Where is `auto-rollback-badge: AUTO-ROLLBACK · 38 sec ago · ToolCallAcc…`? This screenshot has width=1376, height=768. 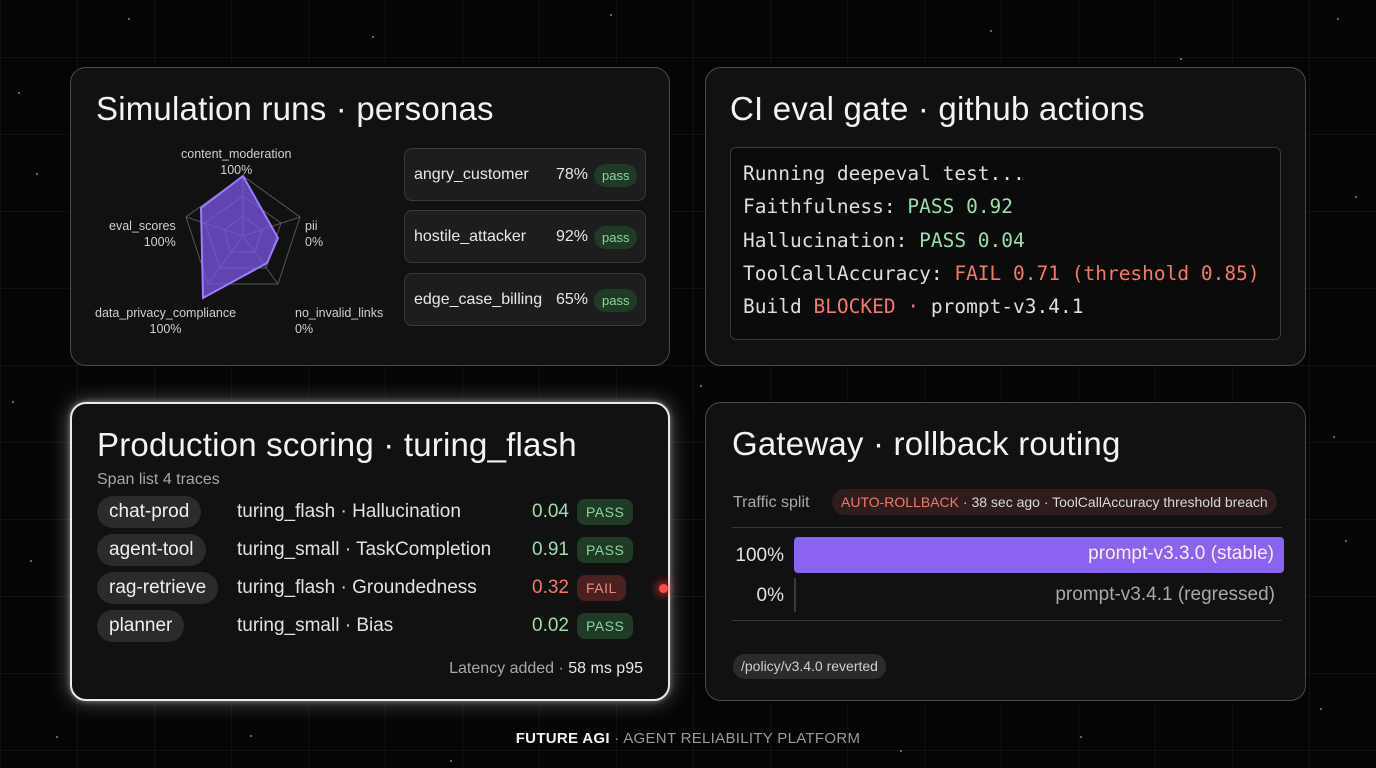 auto-rollback-badge: AUTO-ROLLBACK · 38 sec ago · ToolCallAcc… is located at coordinates (1054, 502).